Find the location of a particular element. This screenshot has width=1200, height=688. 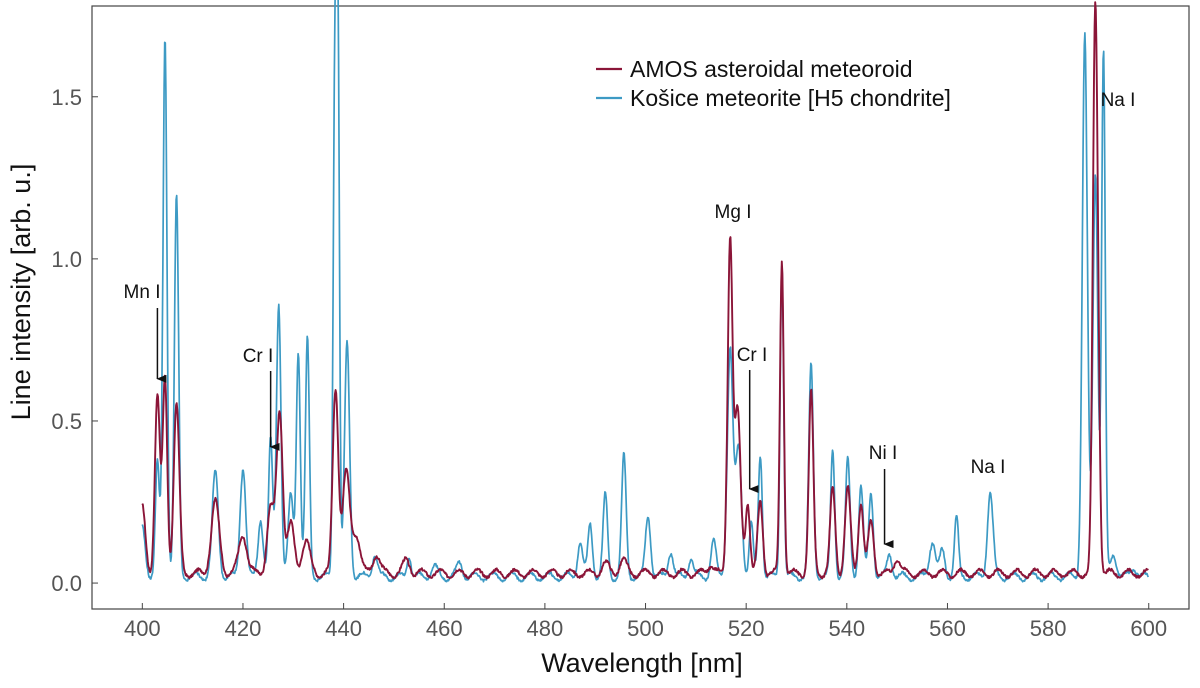

x-tick-label: 580 is located at coordinates (1048, 628).